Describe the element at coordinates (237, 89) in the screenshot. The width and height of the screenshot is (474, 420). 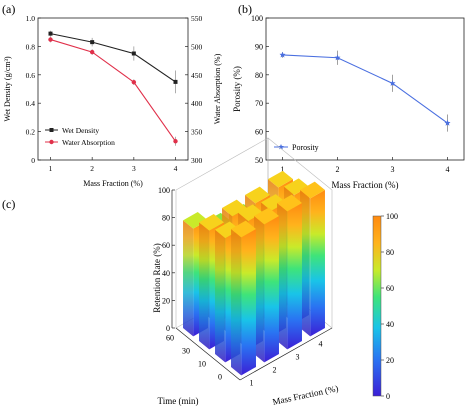
I see `y-axis-label-b: Porosity (%)` at that location.